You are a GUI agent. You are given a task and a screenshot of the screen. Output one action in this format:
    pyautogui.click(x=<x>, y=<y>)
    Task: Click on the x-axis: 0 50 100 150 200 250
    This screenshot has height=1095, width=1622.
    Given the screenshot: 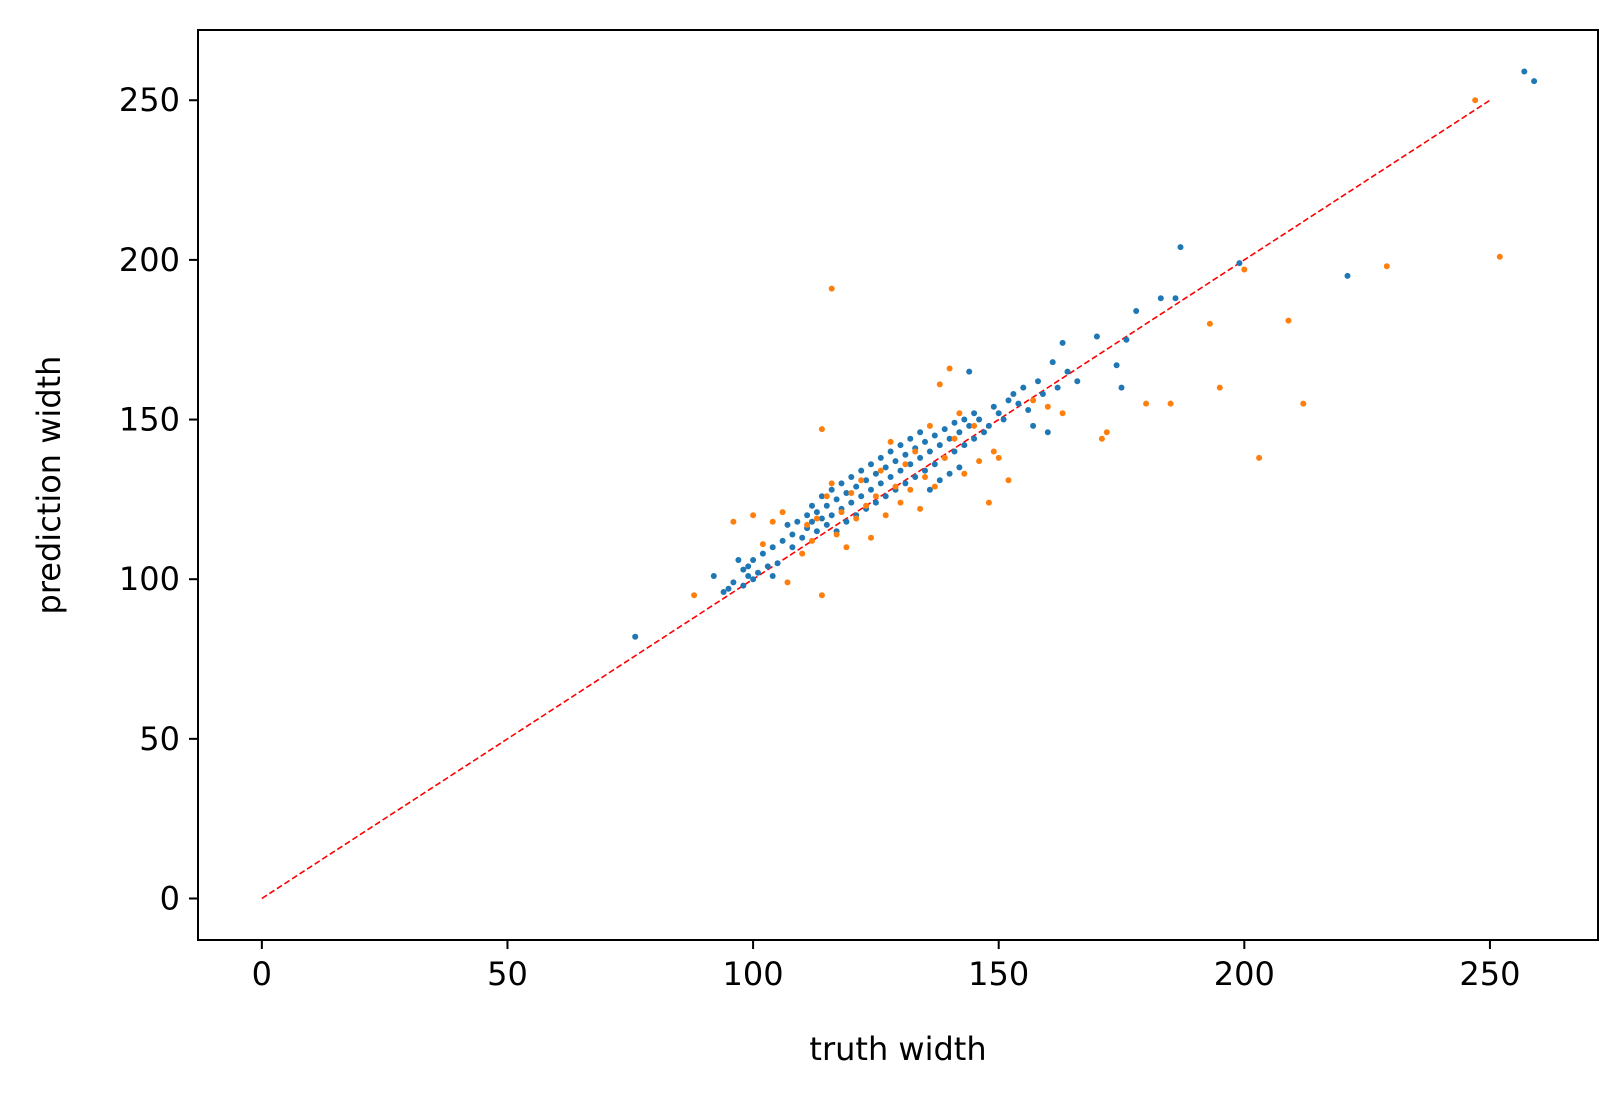 What is the action you would take?
    pyautogui.click(x=886, y=966)
    